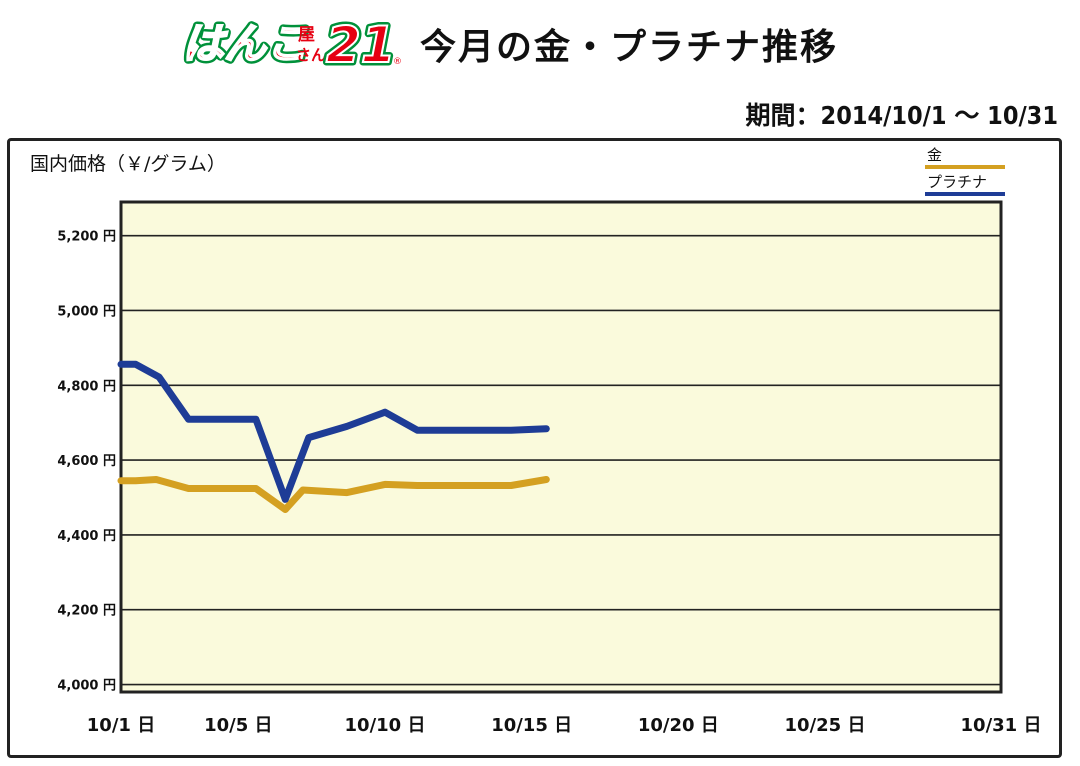 Image resolution: width=1080 pixels, height=766 pixels. I want to click on y-tick-label: 5,200 円, so click(86, 237).